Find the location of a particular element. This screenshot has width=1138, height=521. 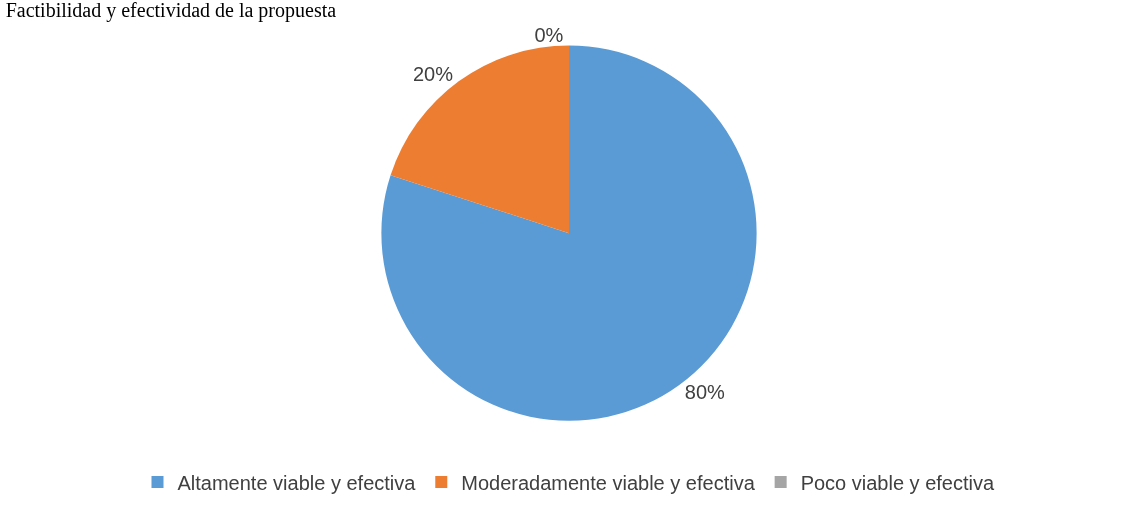

legend-label: Poco viable y efectiva is located at coordinates (897, 482).